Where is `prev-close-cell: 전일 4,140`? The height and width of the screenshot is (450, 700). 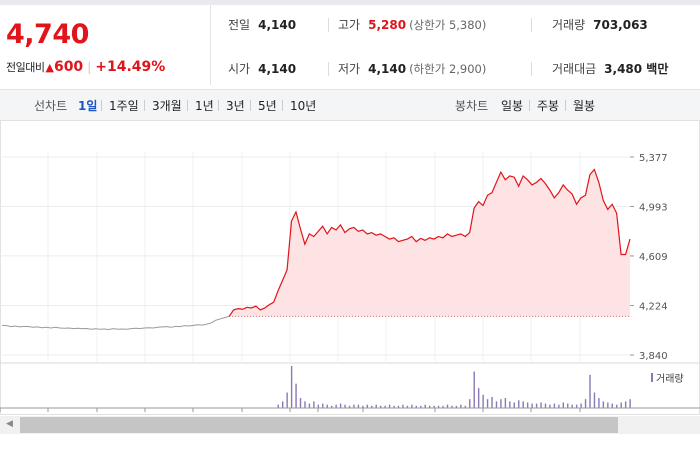
prev-close-cell: 전일 4,140 is located at coordinates (262, 24).